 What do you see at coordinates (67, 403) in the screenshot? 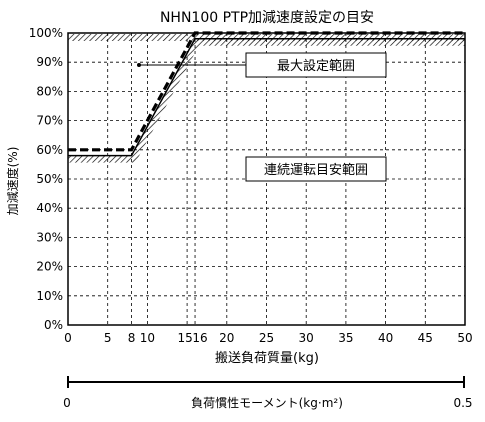
I see `secondary-axis-tick-label-0: 0` at bounding box center [67, 403].